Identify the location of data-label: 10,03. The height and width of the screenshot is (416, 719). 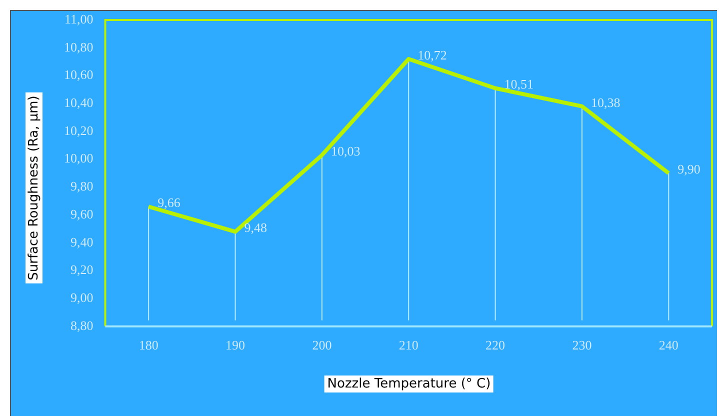
(345, 151).